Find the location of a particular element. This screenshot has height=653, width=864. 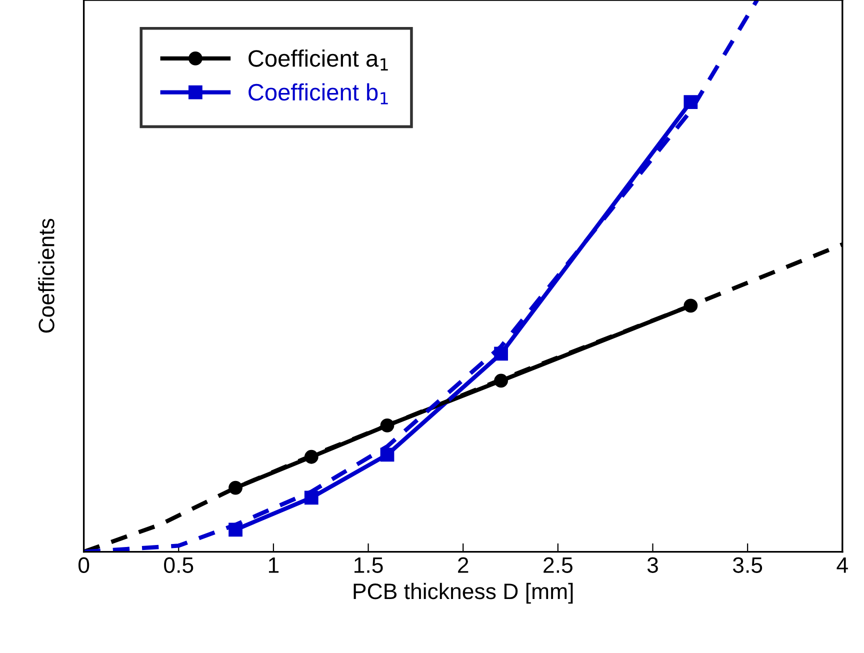

legend-label: Coefficient b$_{1}$ is located at coordinates (318, 93).